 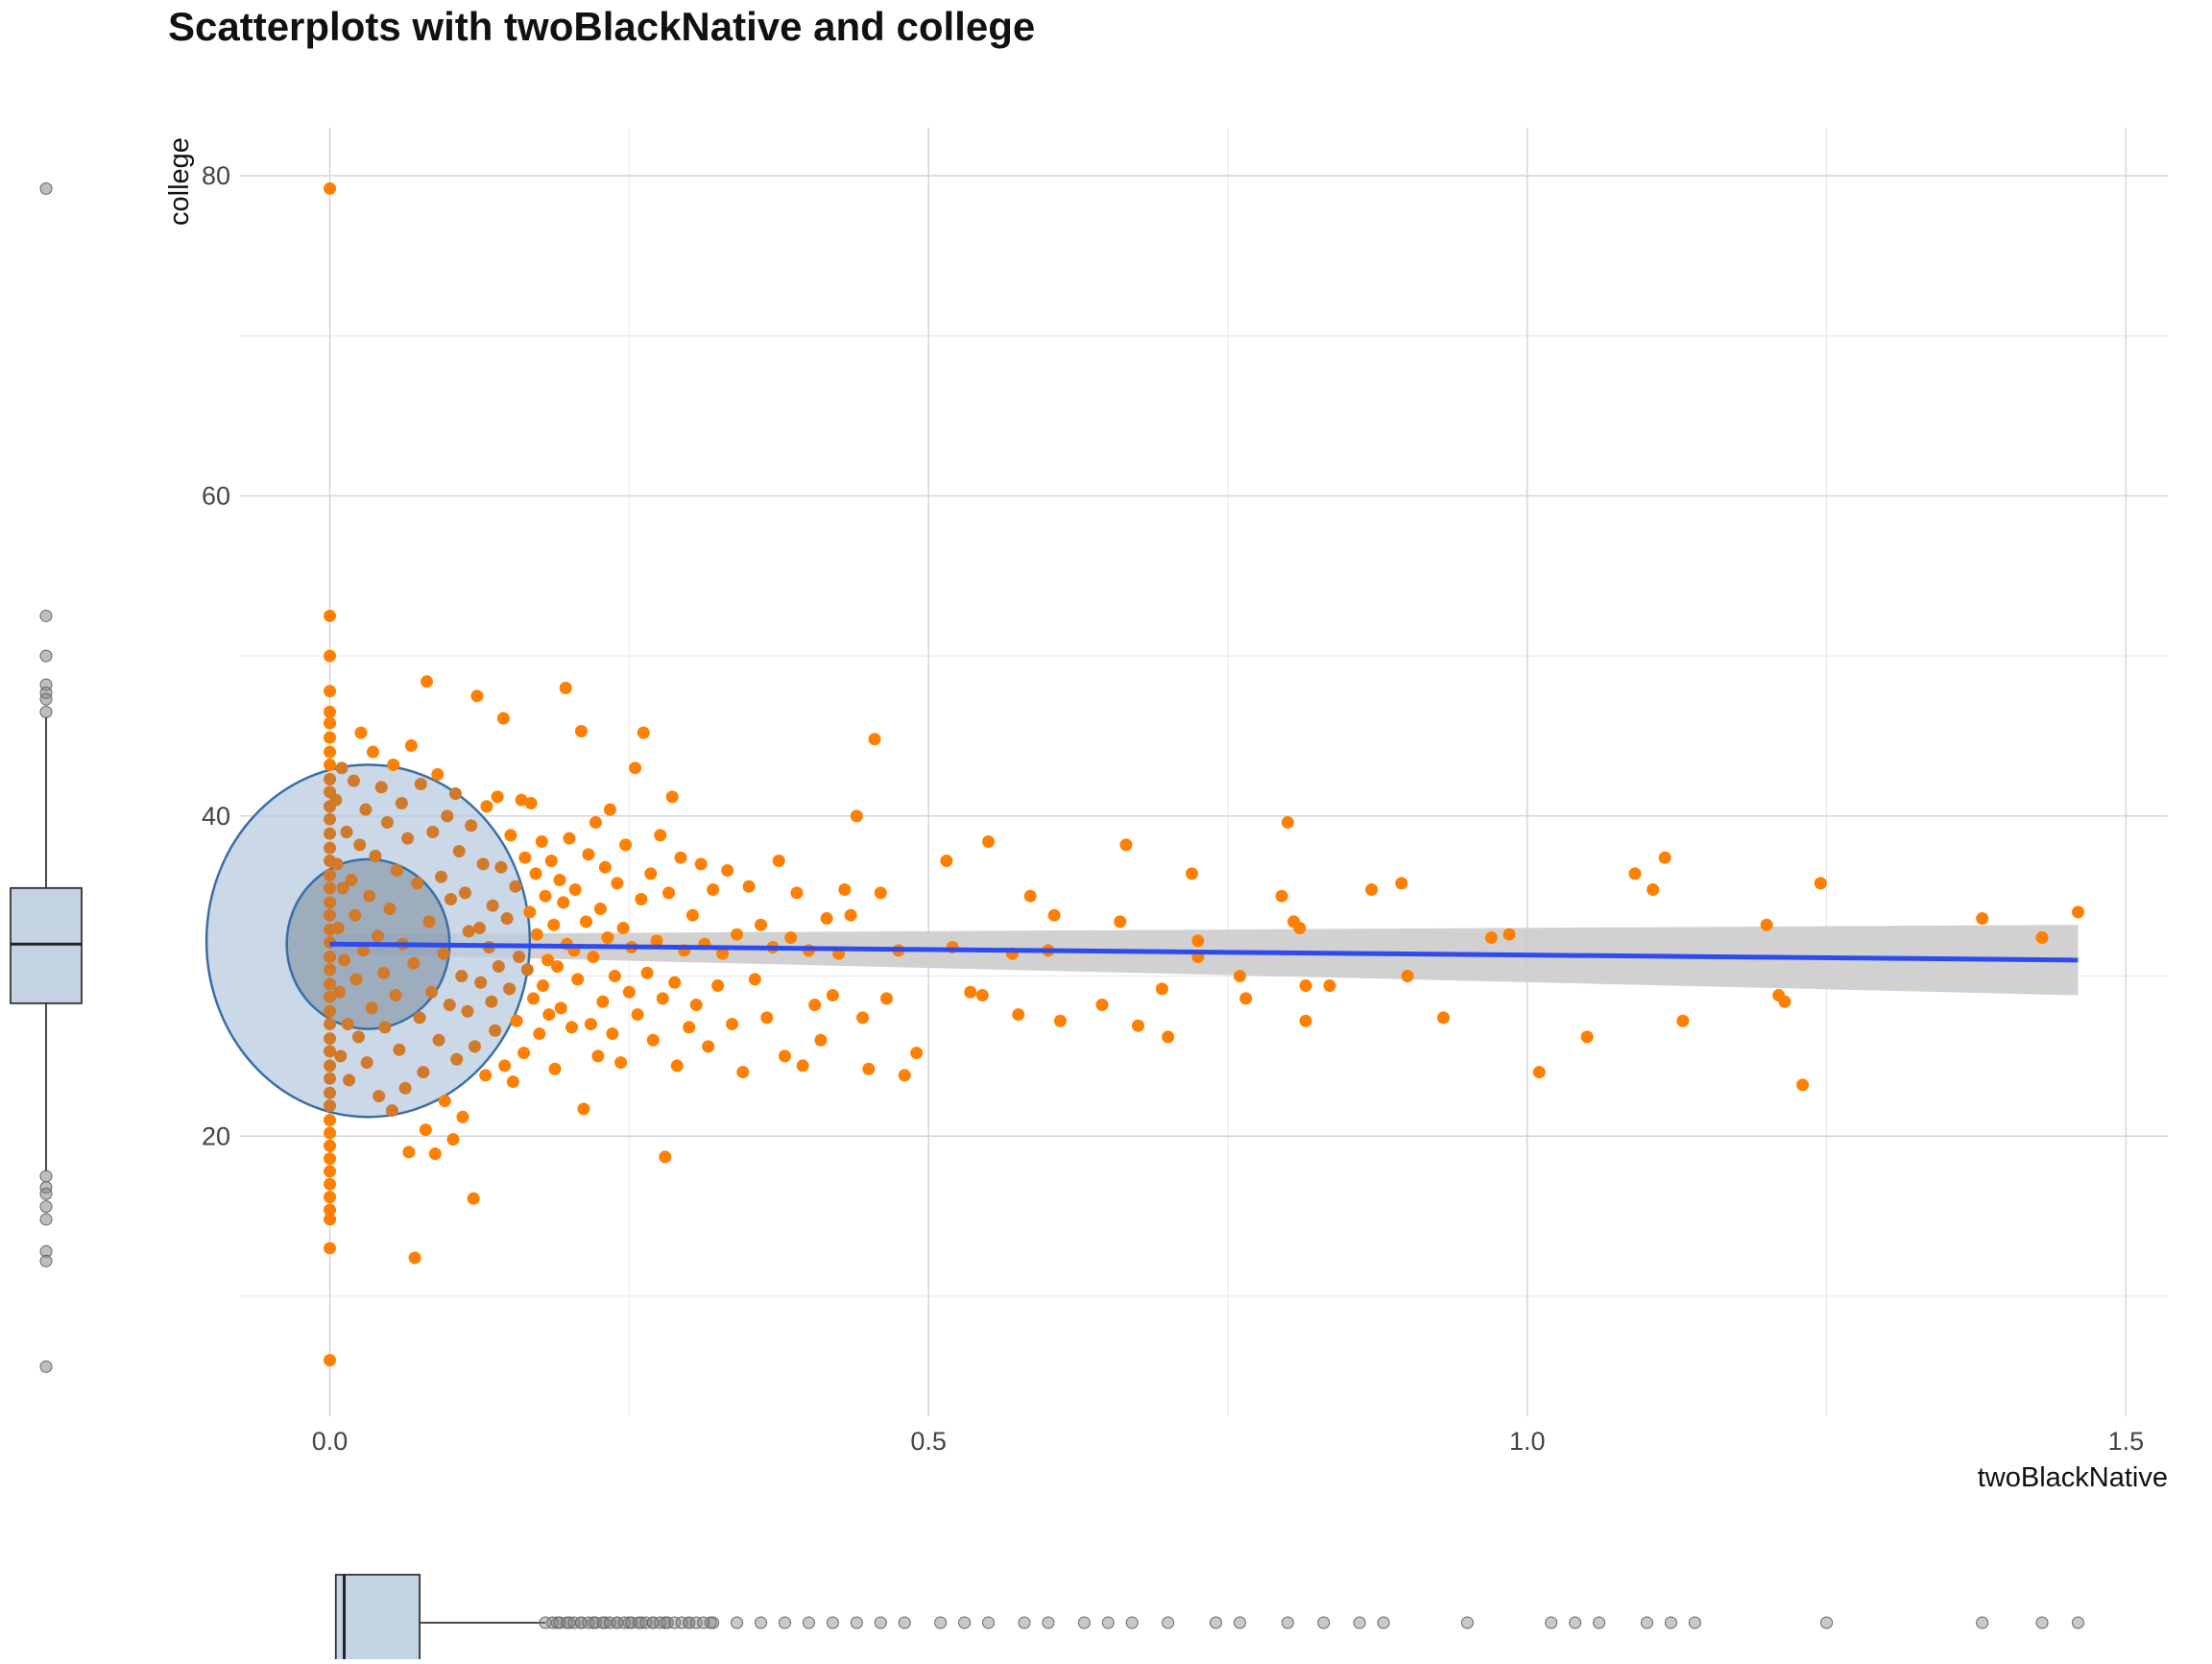 What do you see at coordinates (179, 181) in the screenshot?
I see `y-axis-title: college` at bounding box center [179, 181].